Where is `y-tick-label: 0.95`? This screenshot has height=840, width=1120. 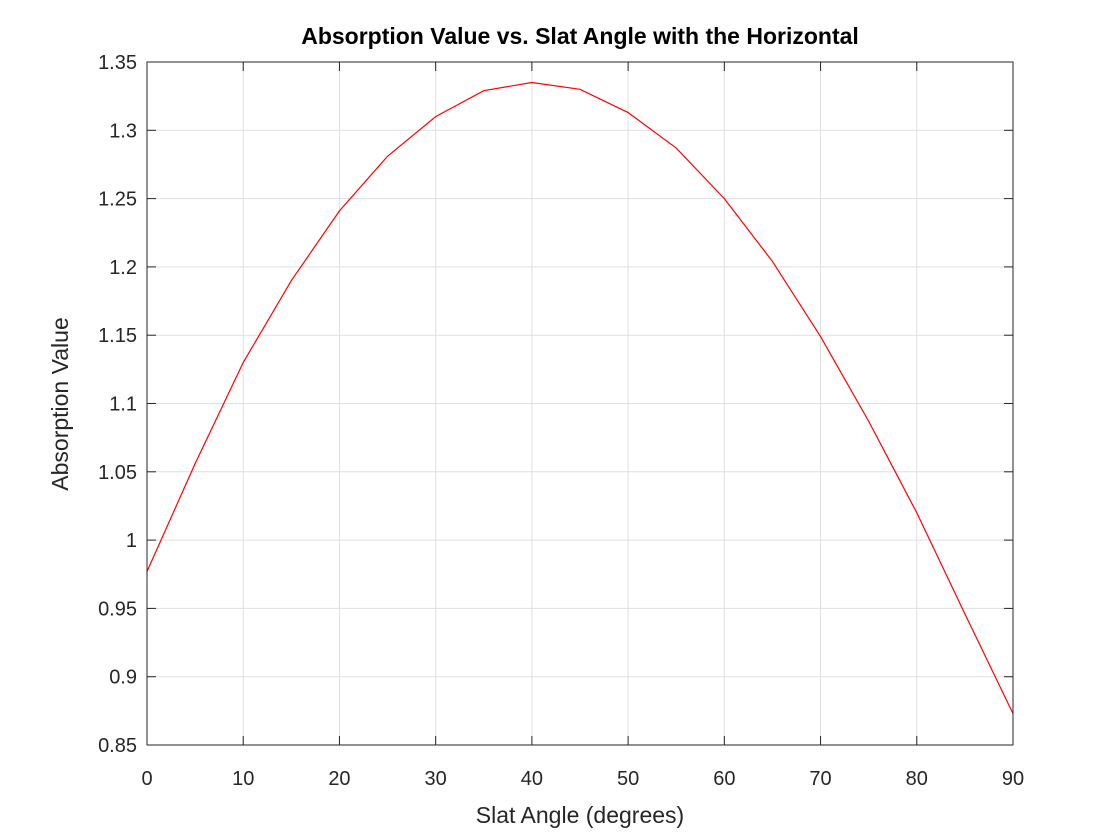 y-tick-label: 0.95 is located at coordinates (117, 609).